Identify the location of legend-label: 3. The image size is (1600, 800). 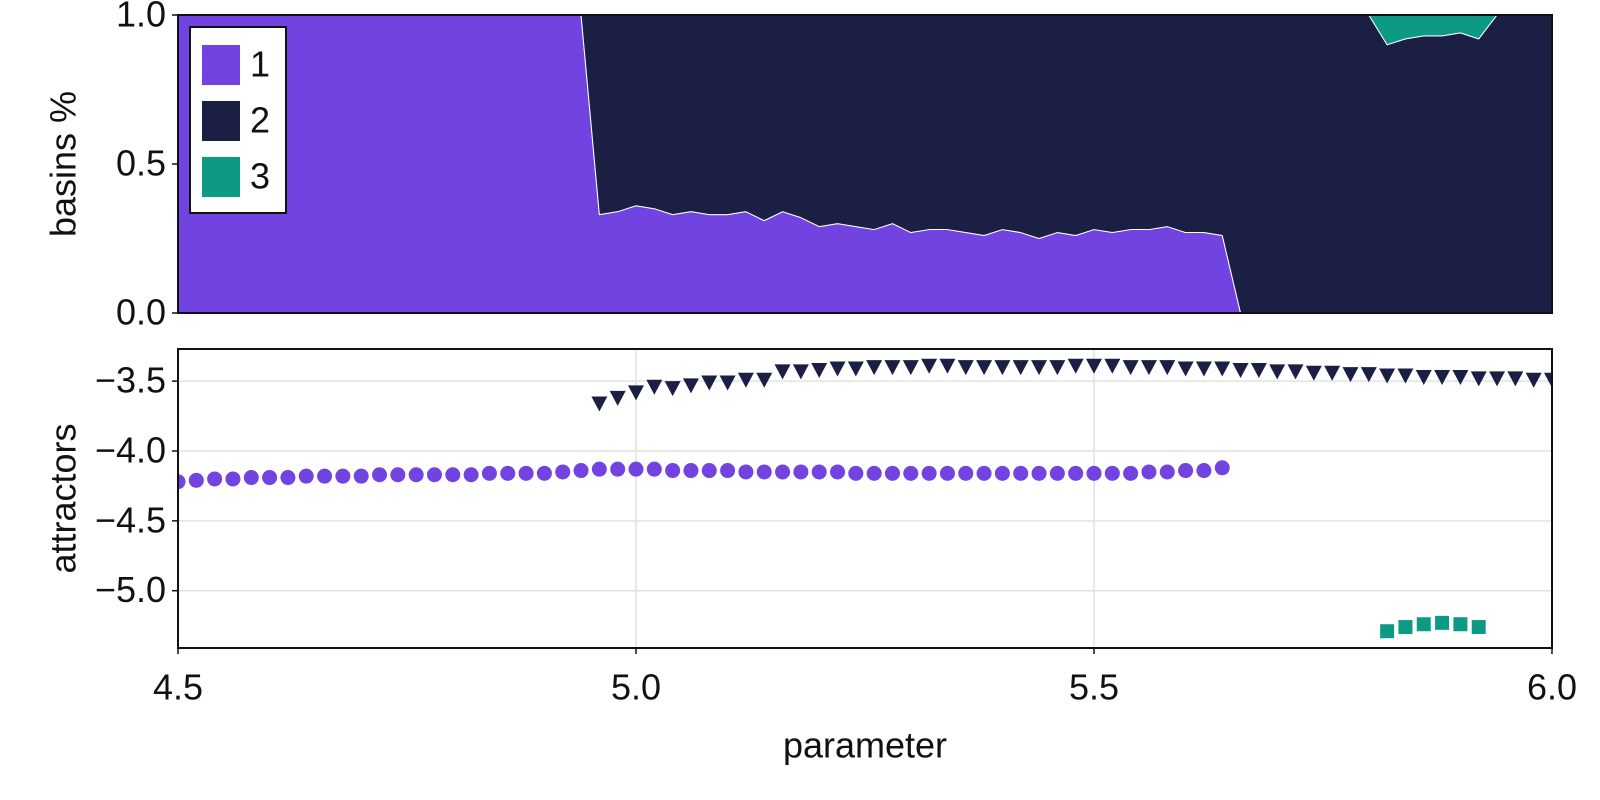
(260, 176).